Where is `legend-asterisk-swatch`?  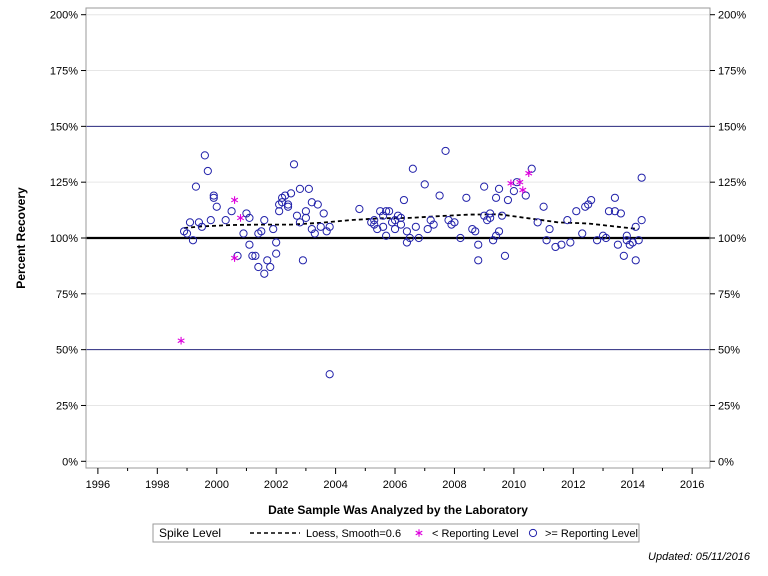 legend-asterisk-swatch is located at coordinates (419, 533).